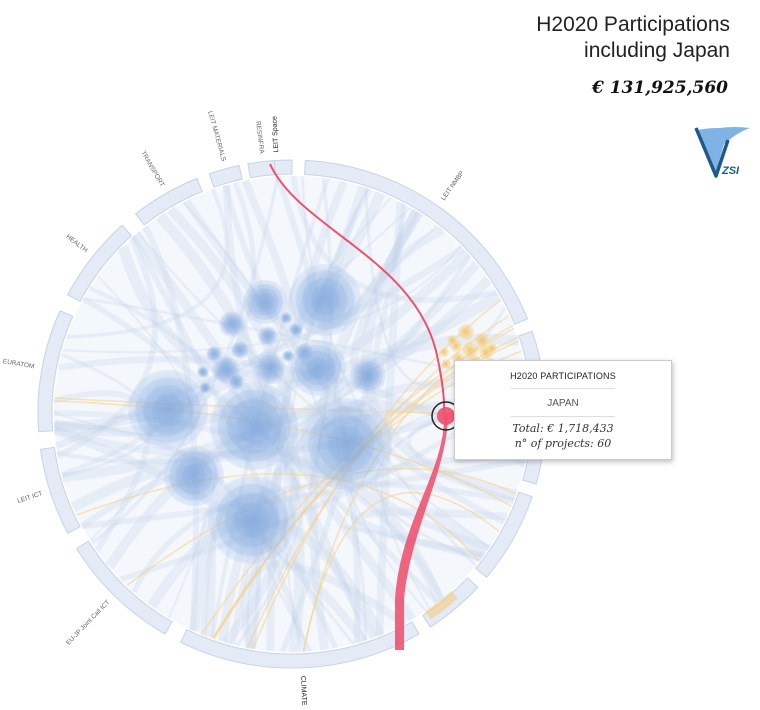 This screenshot has width=760, height=710. I want to click on tooltip-total: Total: € 1,718,433, so click(563, 428).